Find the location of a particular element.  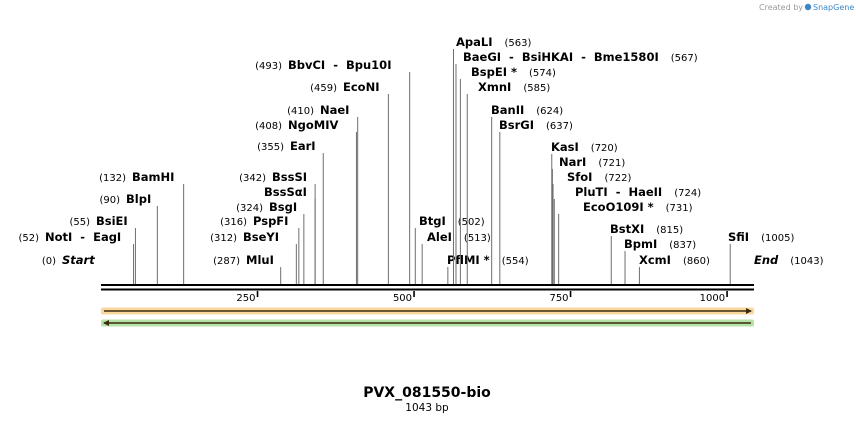

enzyme-site-name: EcoO109I * is located at coordinates (618, 207).